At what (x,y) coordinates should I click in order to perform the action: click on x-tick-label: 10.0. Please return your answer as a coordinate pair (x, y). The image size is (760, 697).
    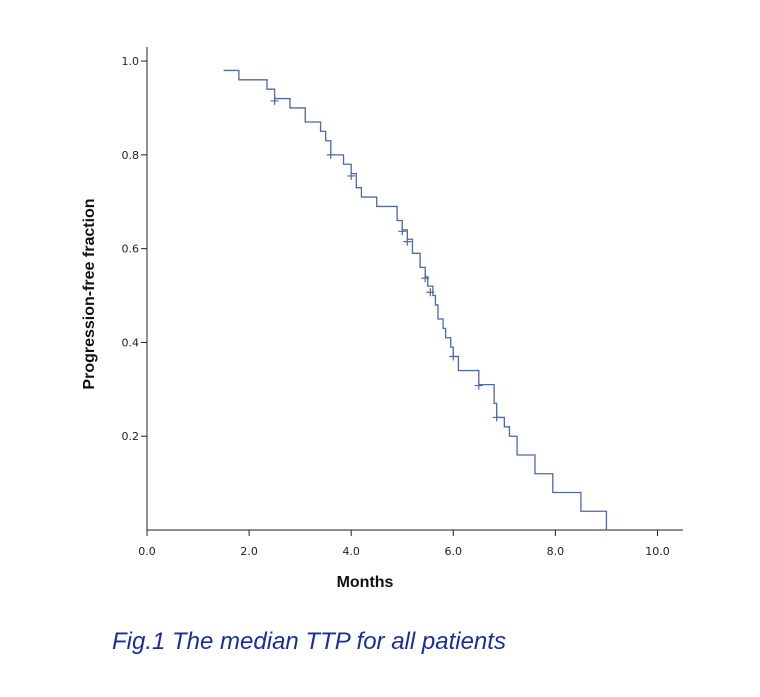
    Looking at the image, I should click on (657, 551).